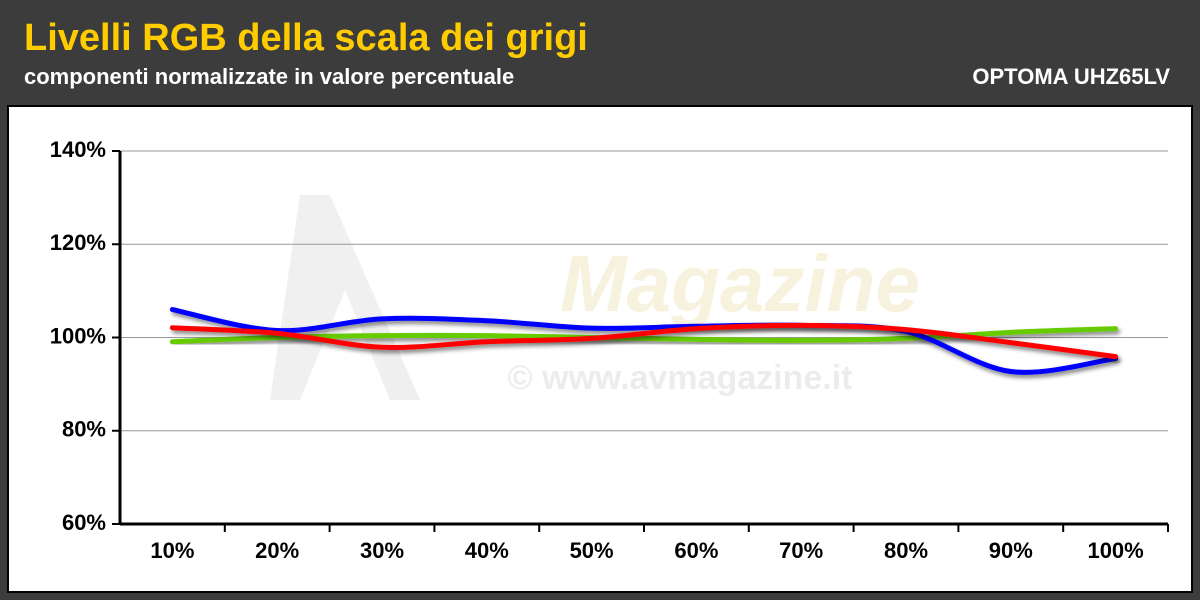  What do you see at coordinates (172, 550) in the screenshot?
I see `x-tick-label: 10%` at bounding box center [172, 550].